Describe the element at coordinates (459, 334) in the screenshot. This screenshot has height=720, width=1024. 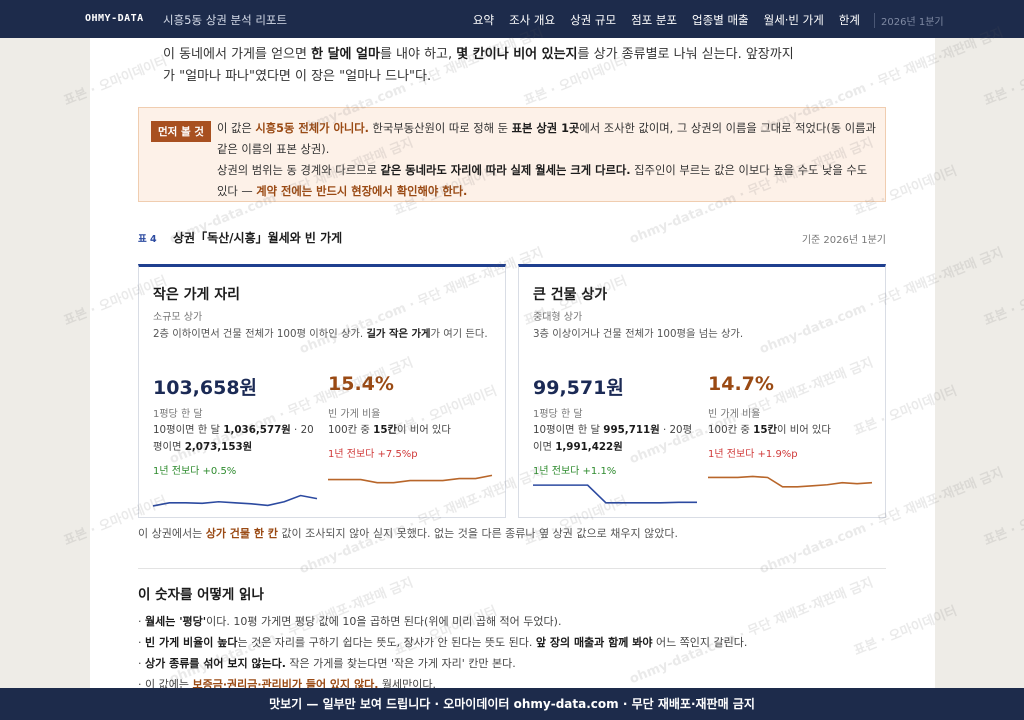
I see `text-run: 가 여기 든다.` at that location.